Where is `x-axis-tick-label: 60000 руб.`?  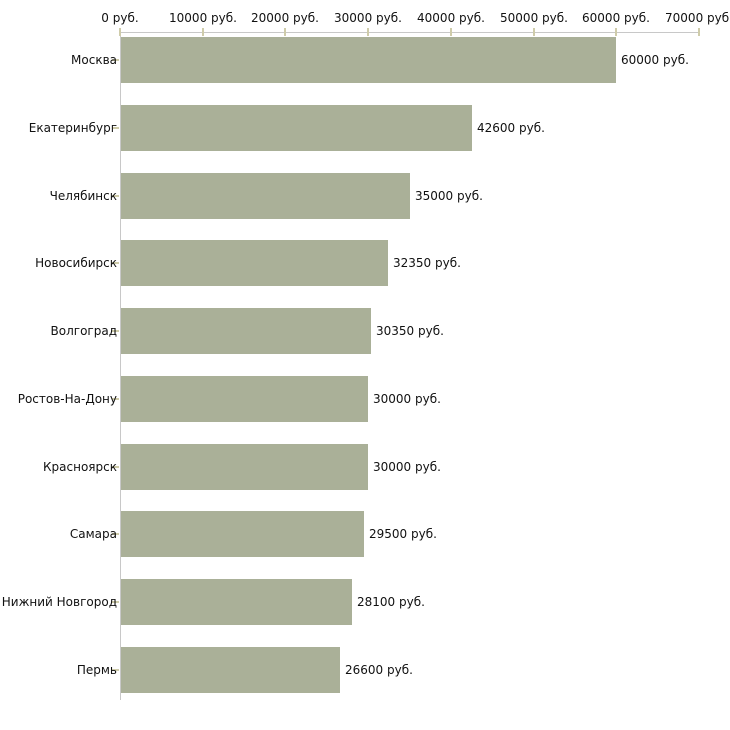
x-axis-tick-label: 60000 руб. is located at coordinates (616, 18).